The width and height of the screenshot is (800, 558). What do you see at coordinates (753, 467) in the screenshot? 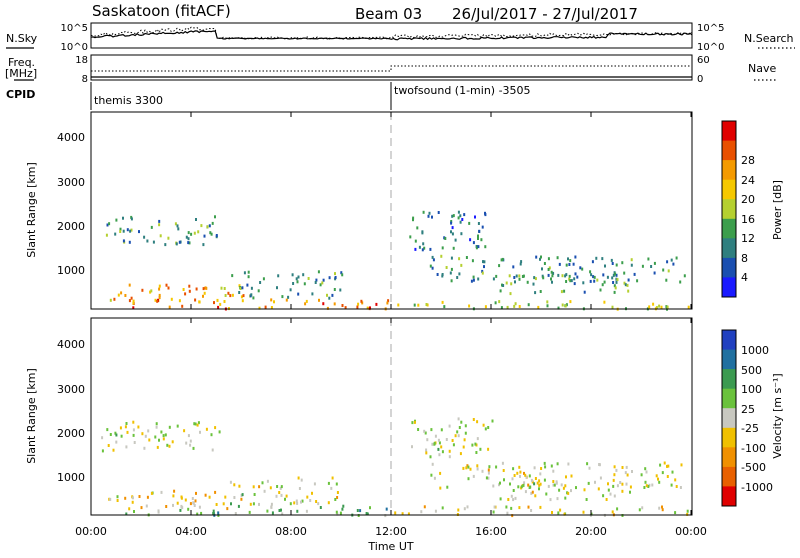
I see `vel-cbar-tick-m500: -500` at bounding box center [753, 467].